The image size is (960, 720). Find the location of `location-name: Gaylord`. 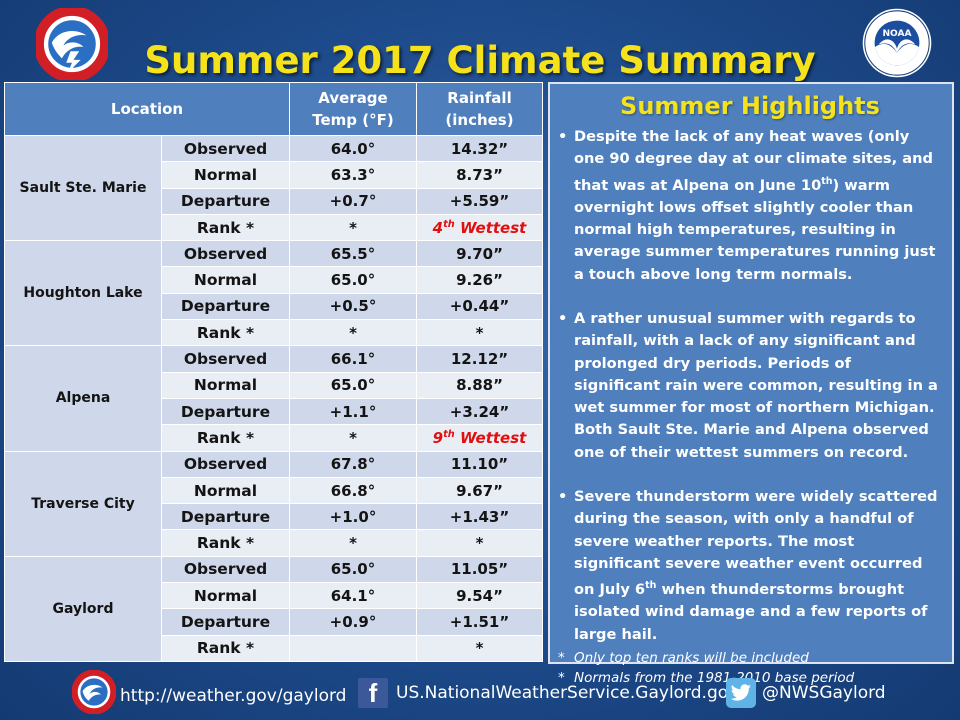

location-name: Gaylord is located at coordinates (83, 608).